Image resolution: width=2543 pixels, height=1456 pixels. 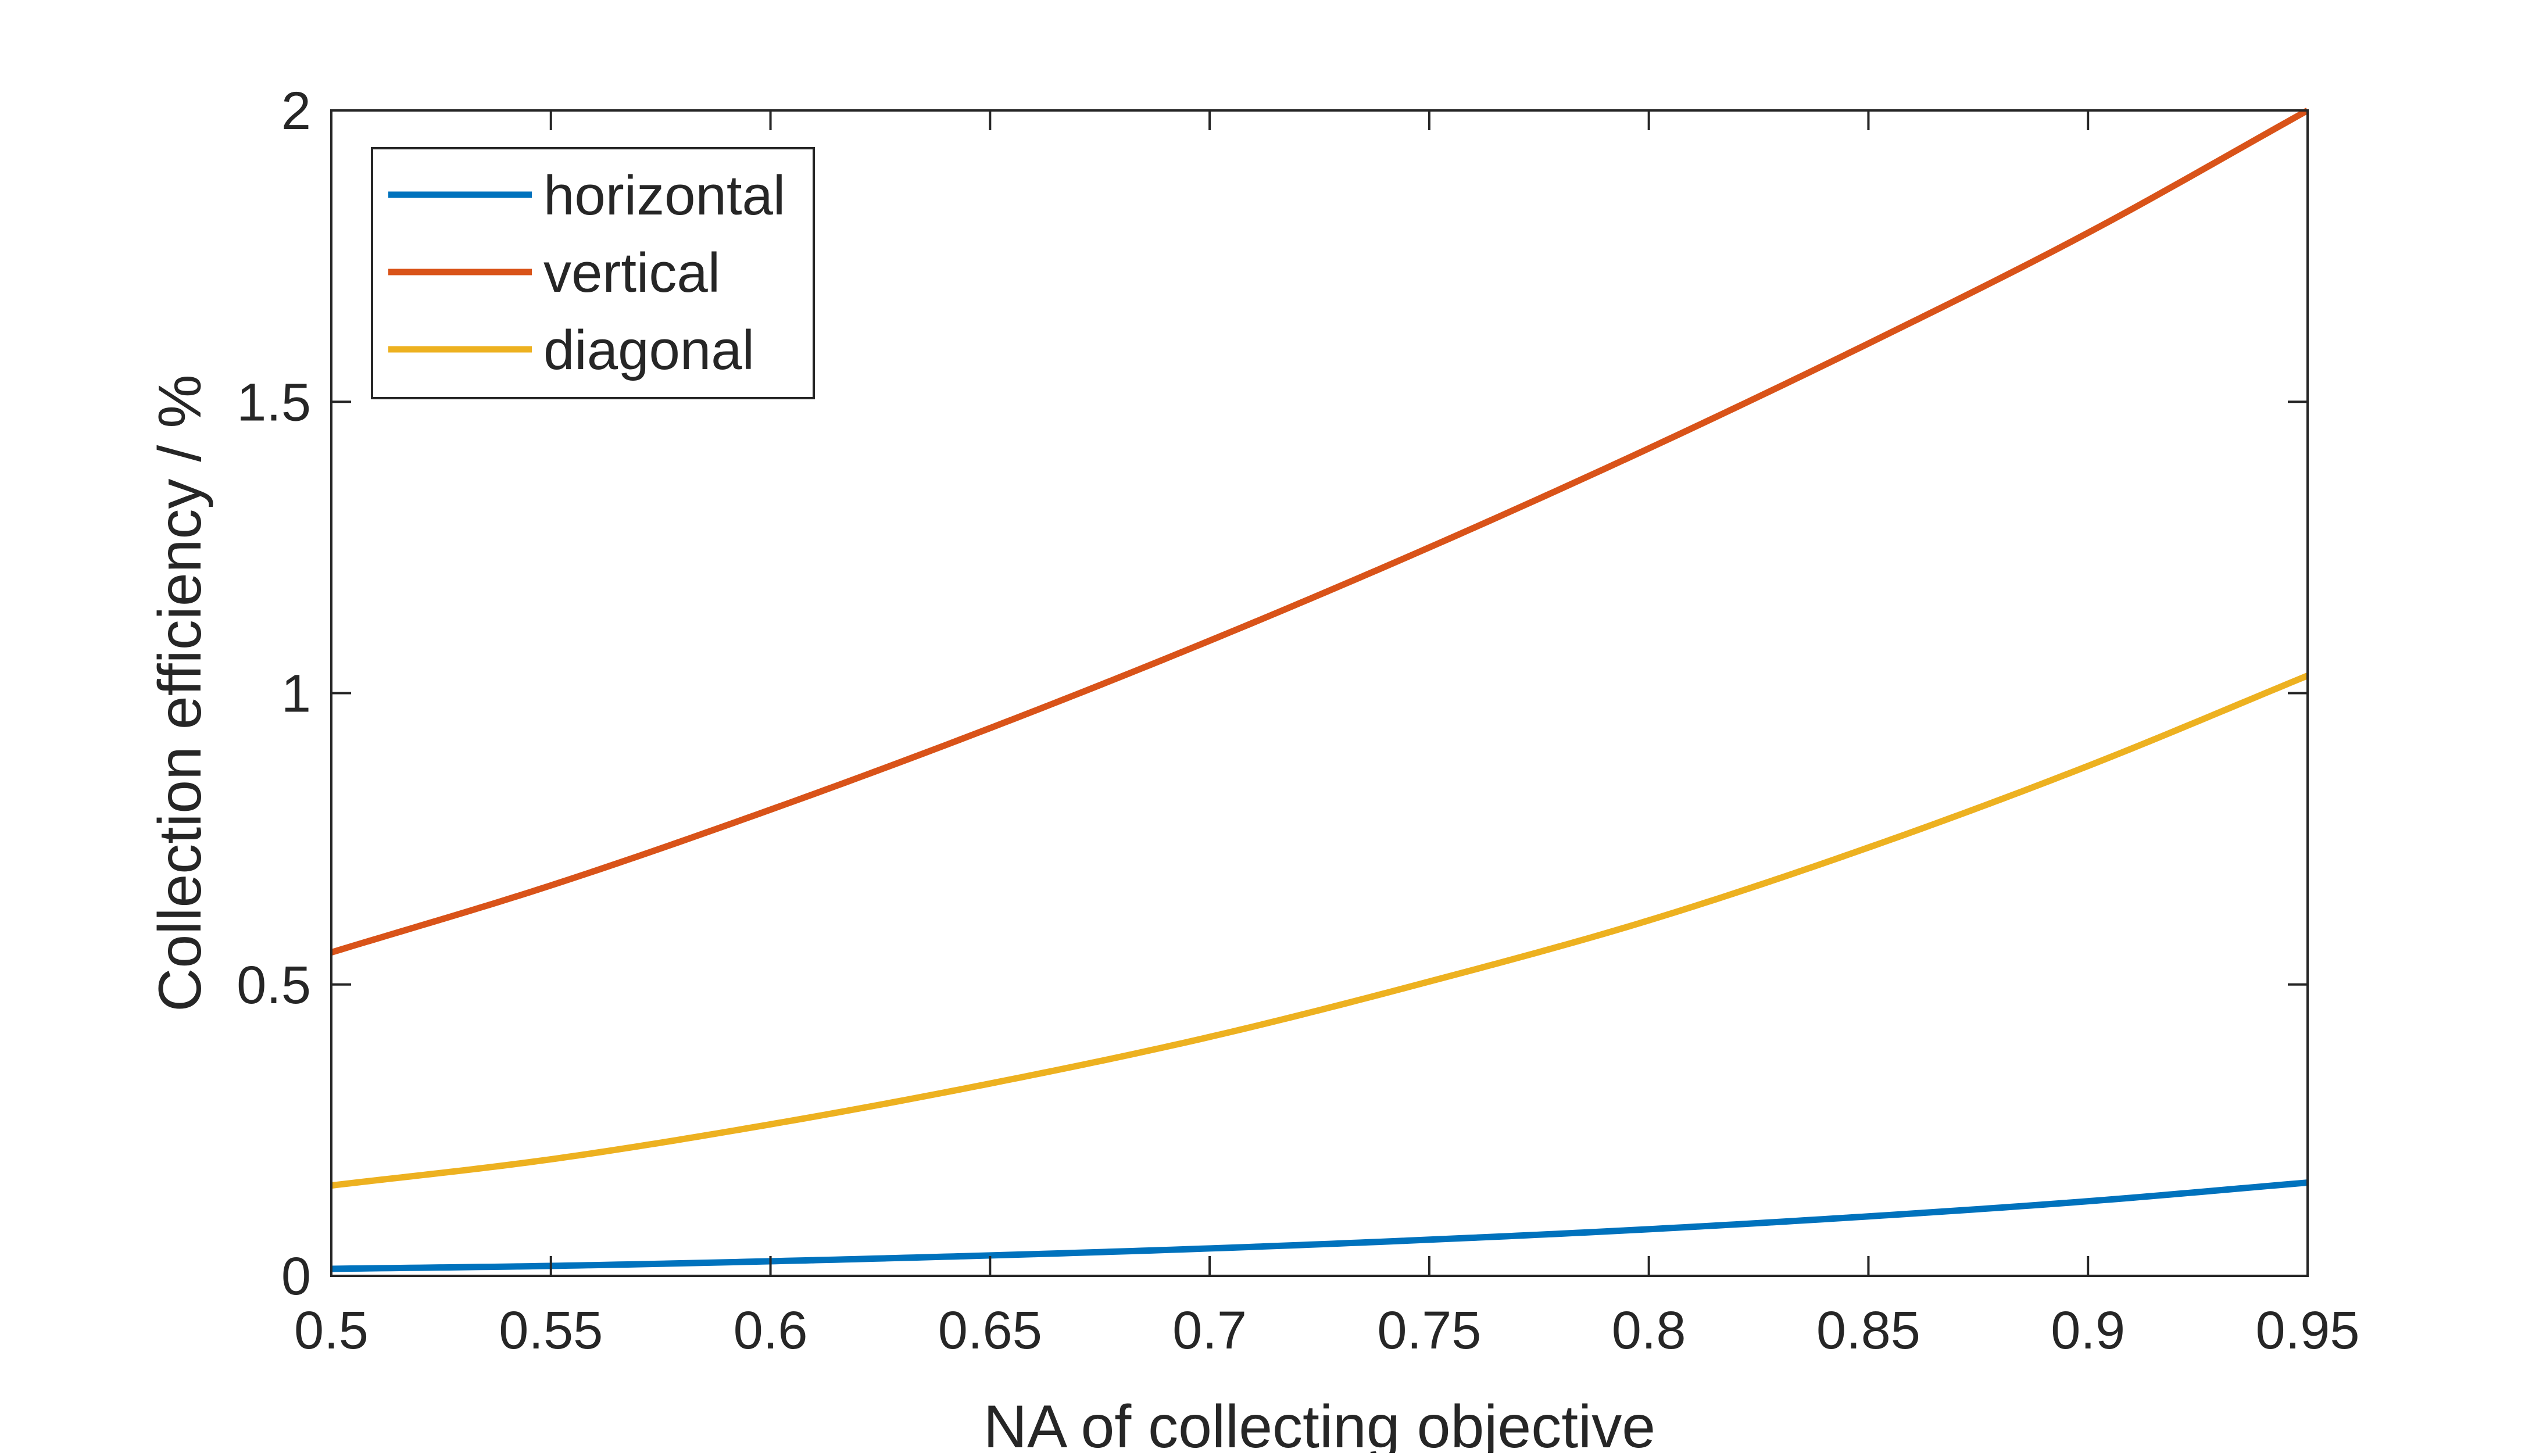 What do you see at coordinates (664, 196) in the screenshot?
I see `legend-label-horizontal: horizontal` at bounding box center [664, 196].